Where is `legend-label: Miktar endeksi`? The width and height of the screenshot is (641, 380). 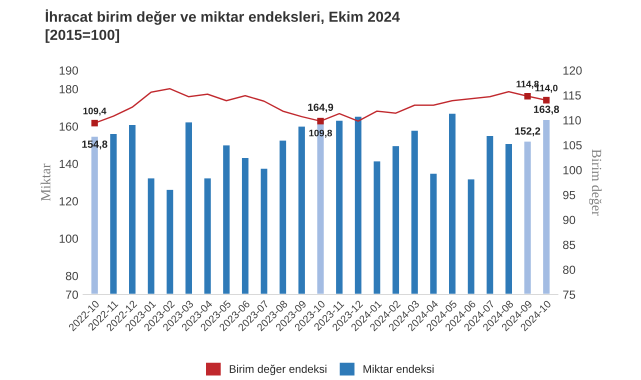
legend-label: Miktar endeksi is located at coordinates (399, 368).